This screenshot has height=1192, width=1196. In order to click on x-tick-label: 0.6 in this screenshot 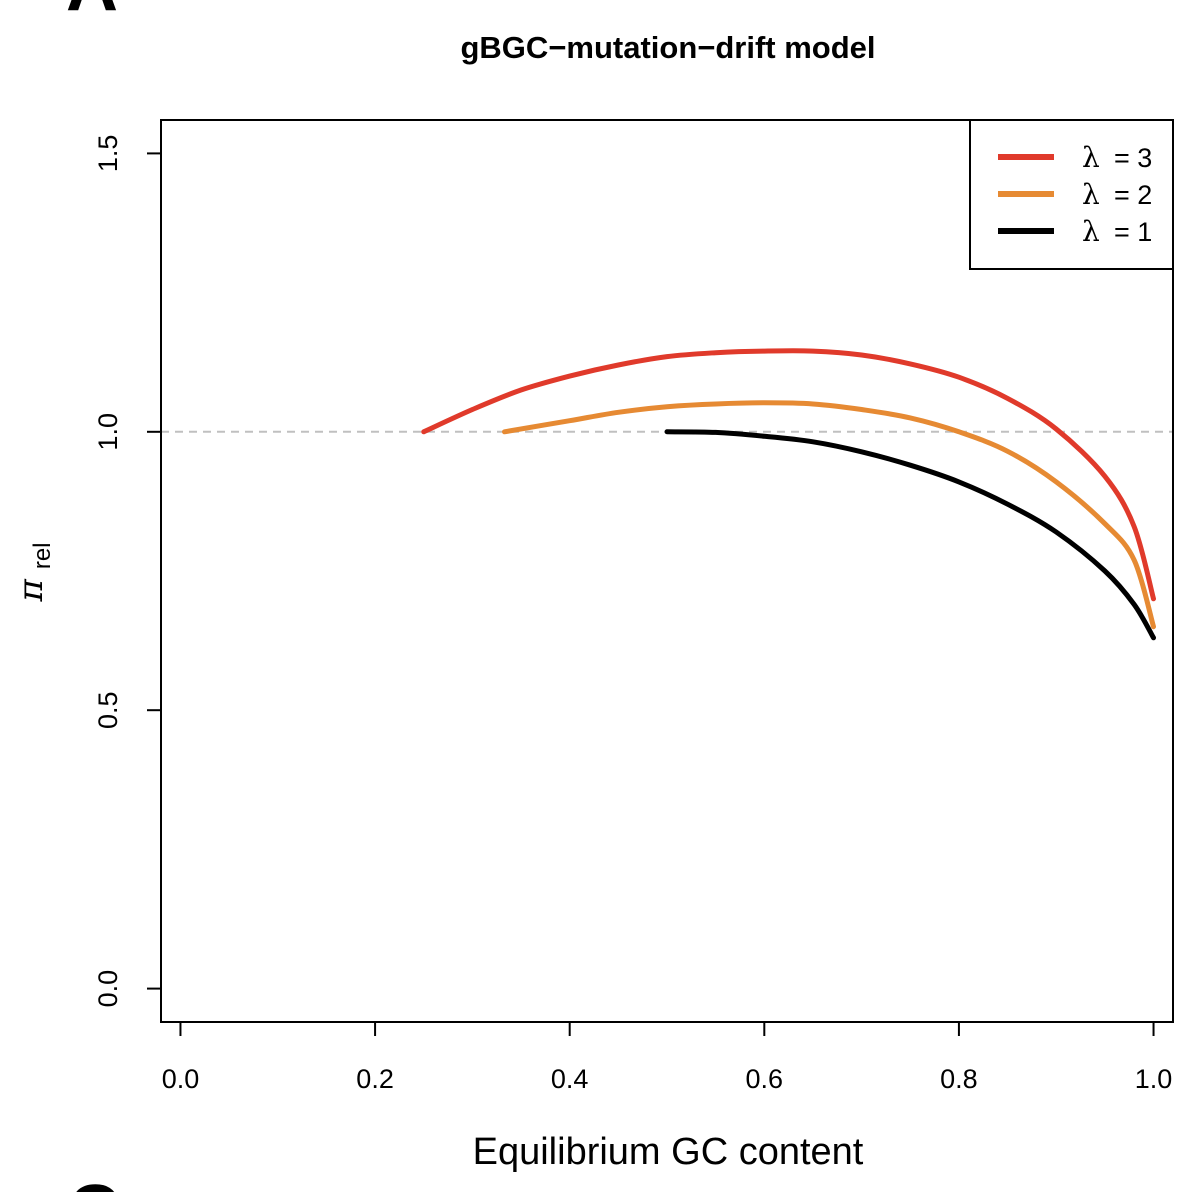, I will do `click(765, 1079)`.